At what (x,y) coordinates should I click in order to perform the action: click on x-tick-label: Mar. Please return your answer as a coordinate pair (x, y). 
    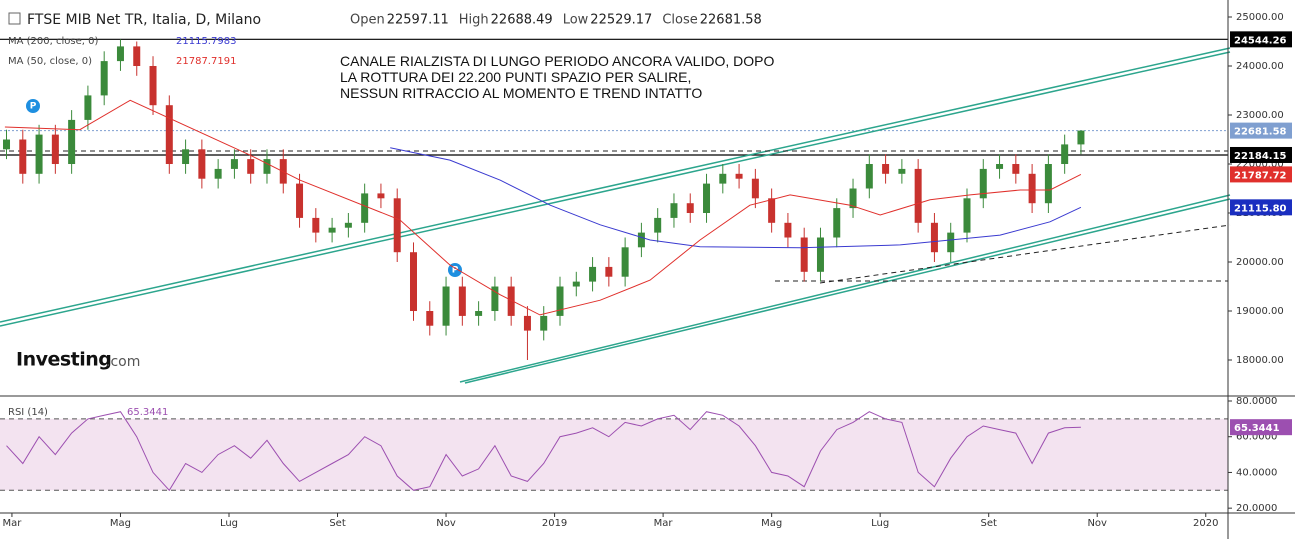
    Looking at the image, I should click on (664, 523).